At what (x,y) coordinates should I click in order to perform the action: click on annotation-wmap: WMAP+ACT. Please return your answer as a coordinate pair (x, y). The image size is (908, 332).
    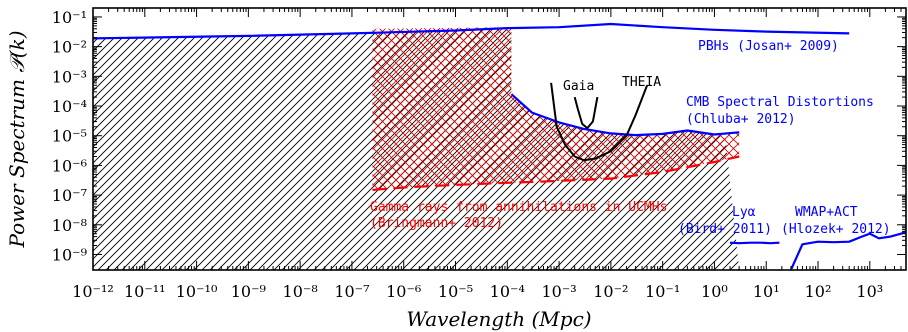
    Looking at the image, I should click on (826, 212).